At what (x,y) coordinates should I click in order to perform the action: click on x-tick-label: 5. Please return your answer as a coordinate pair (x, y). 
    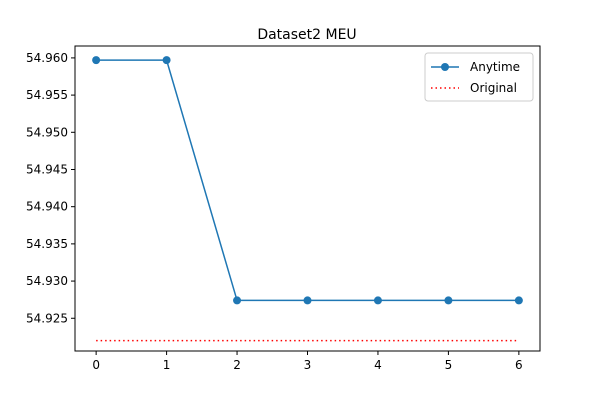
    Looking at the image, I should click on (449, 365).